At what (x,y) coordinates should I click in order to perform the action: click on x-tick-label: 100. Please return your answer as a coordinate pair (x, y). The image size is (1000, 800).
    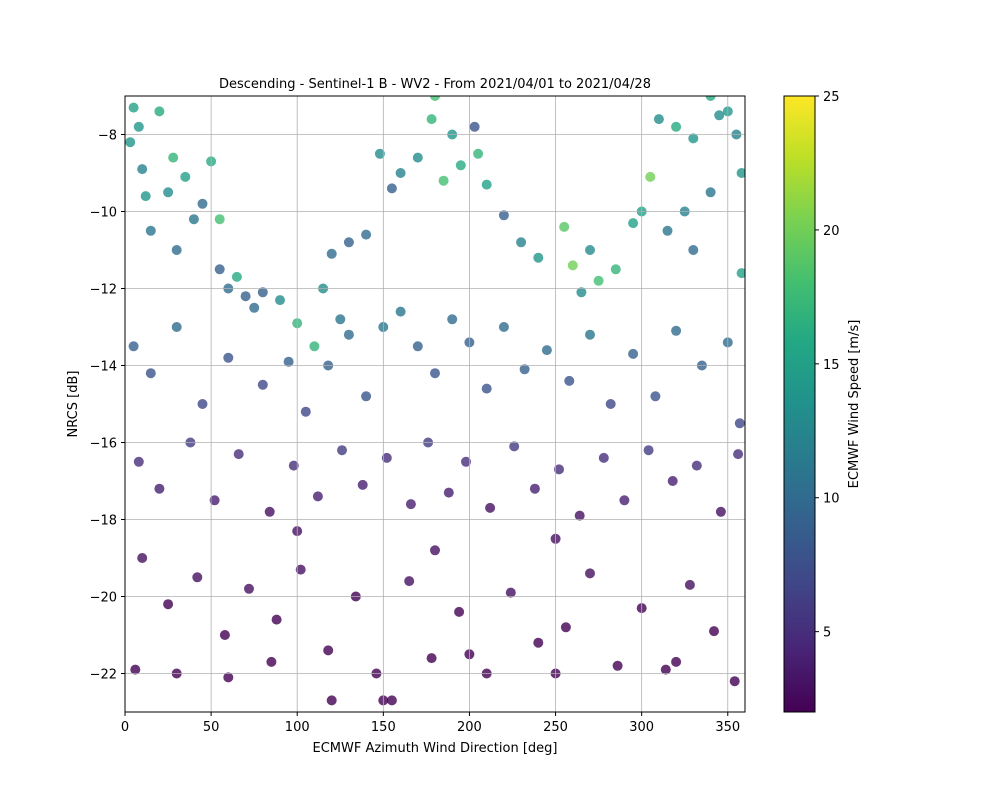
    Looking at the image, I should click on (297, 727).